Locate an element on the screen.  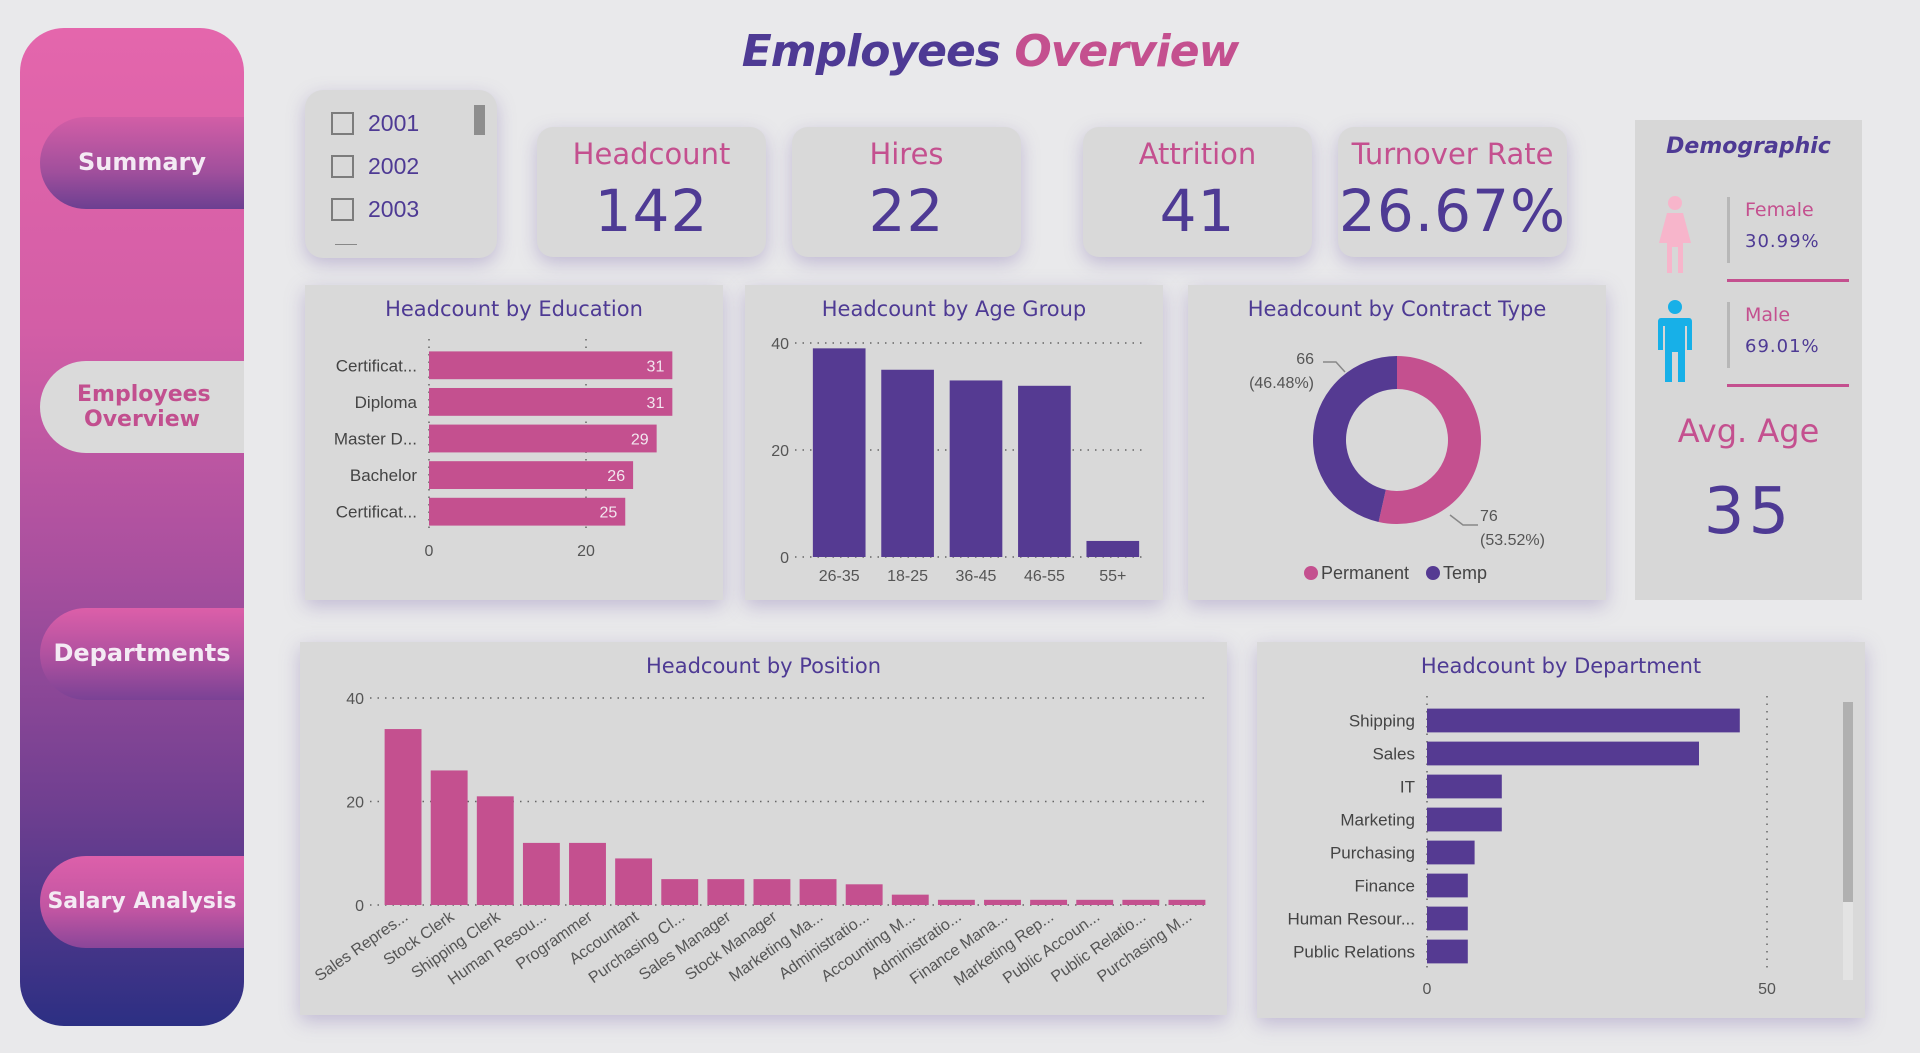
nav-summary-label: Summary is located at coordinates (142, 162).